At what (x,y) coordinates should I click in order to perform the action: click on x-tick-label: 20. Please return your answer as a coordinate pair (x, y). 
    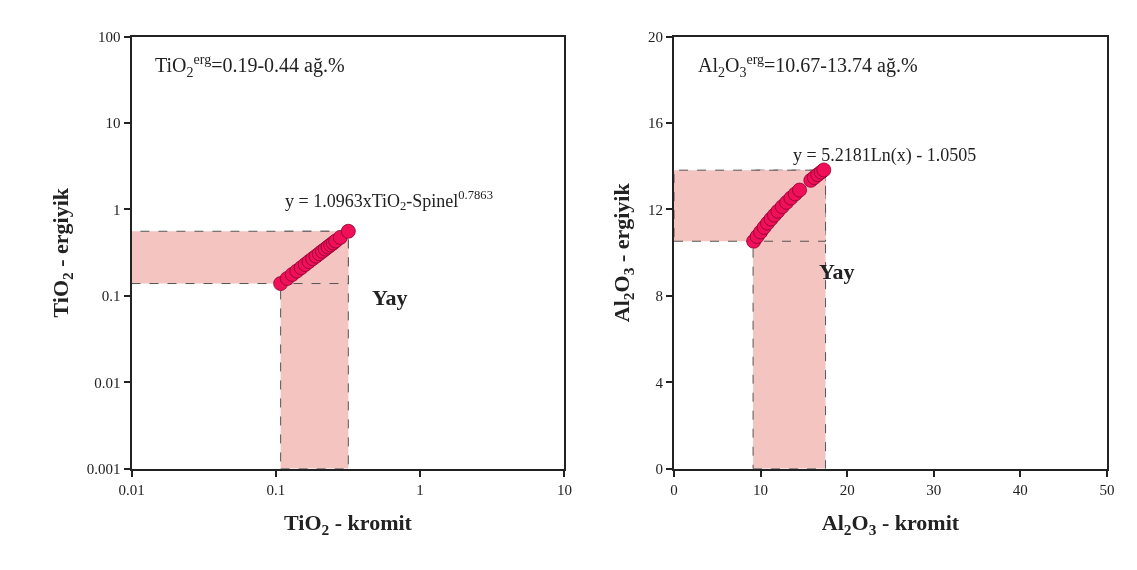
    Looking at the image, I should click on (847, 489).